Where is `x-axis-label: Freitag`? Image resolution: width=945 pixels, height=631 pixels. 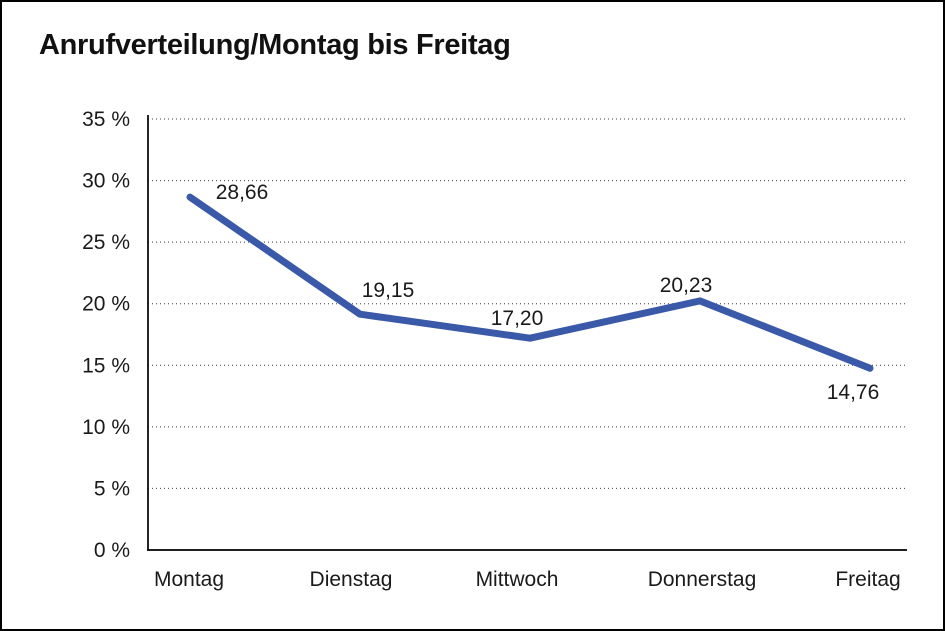 x-axis-label: Freitag is located at coordinates (867, 579).